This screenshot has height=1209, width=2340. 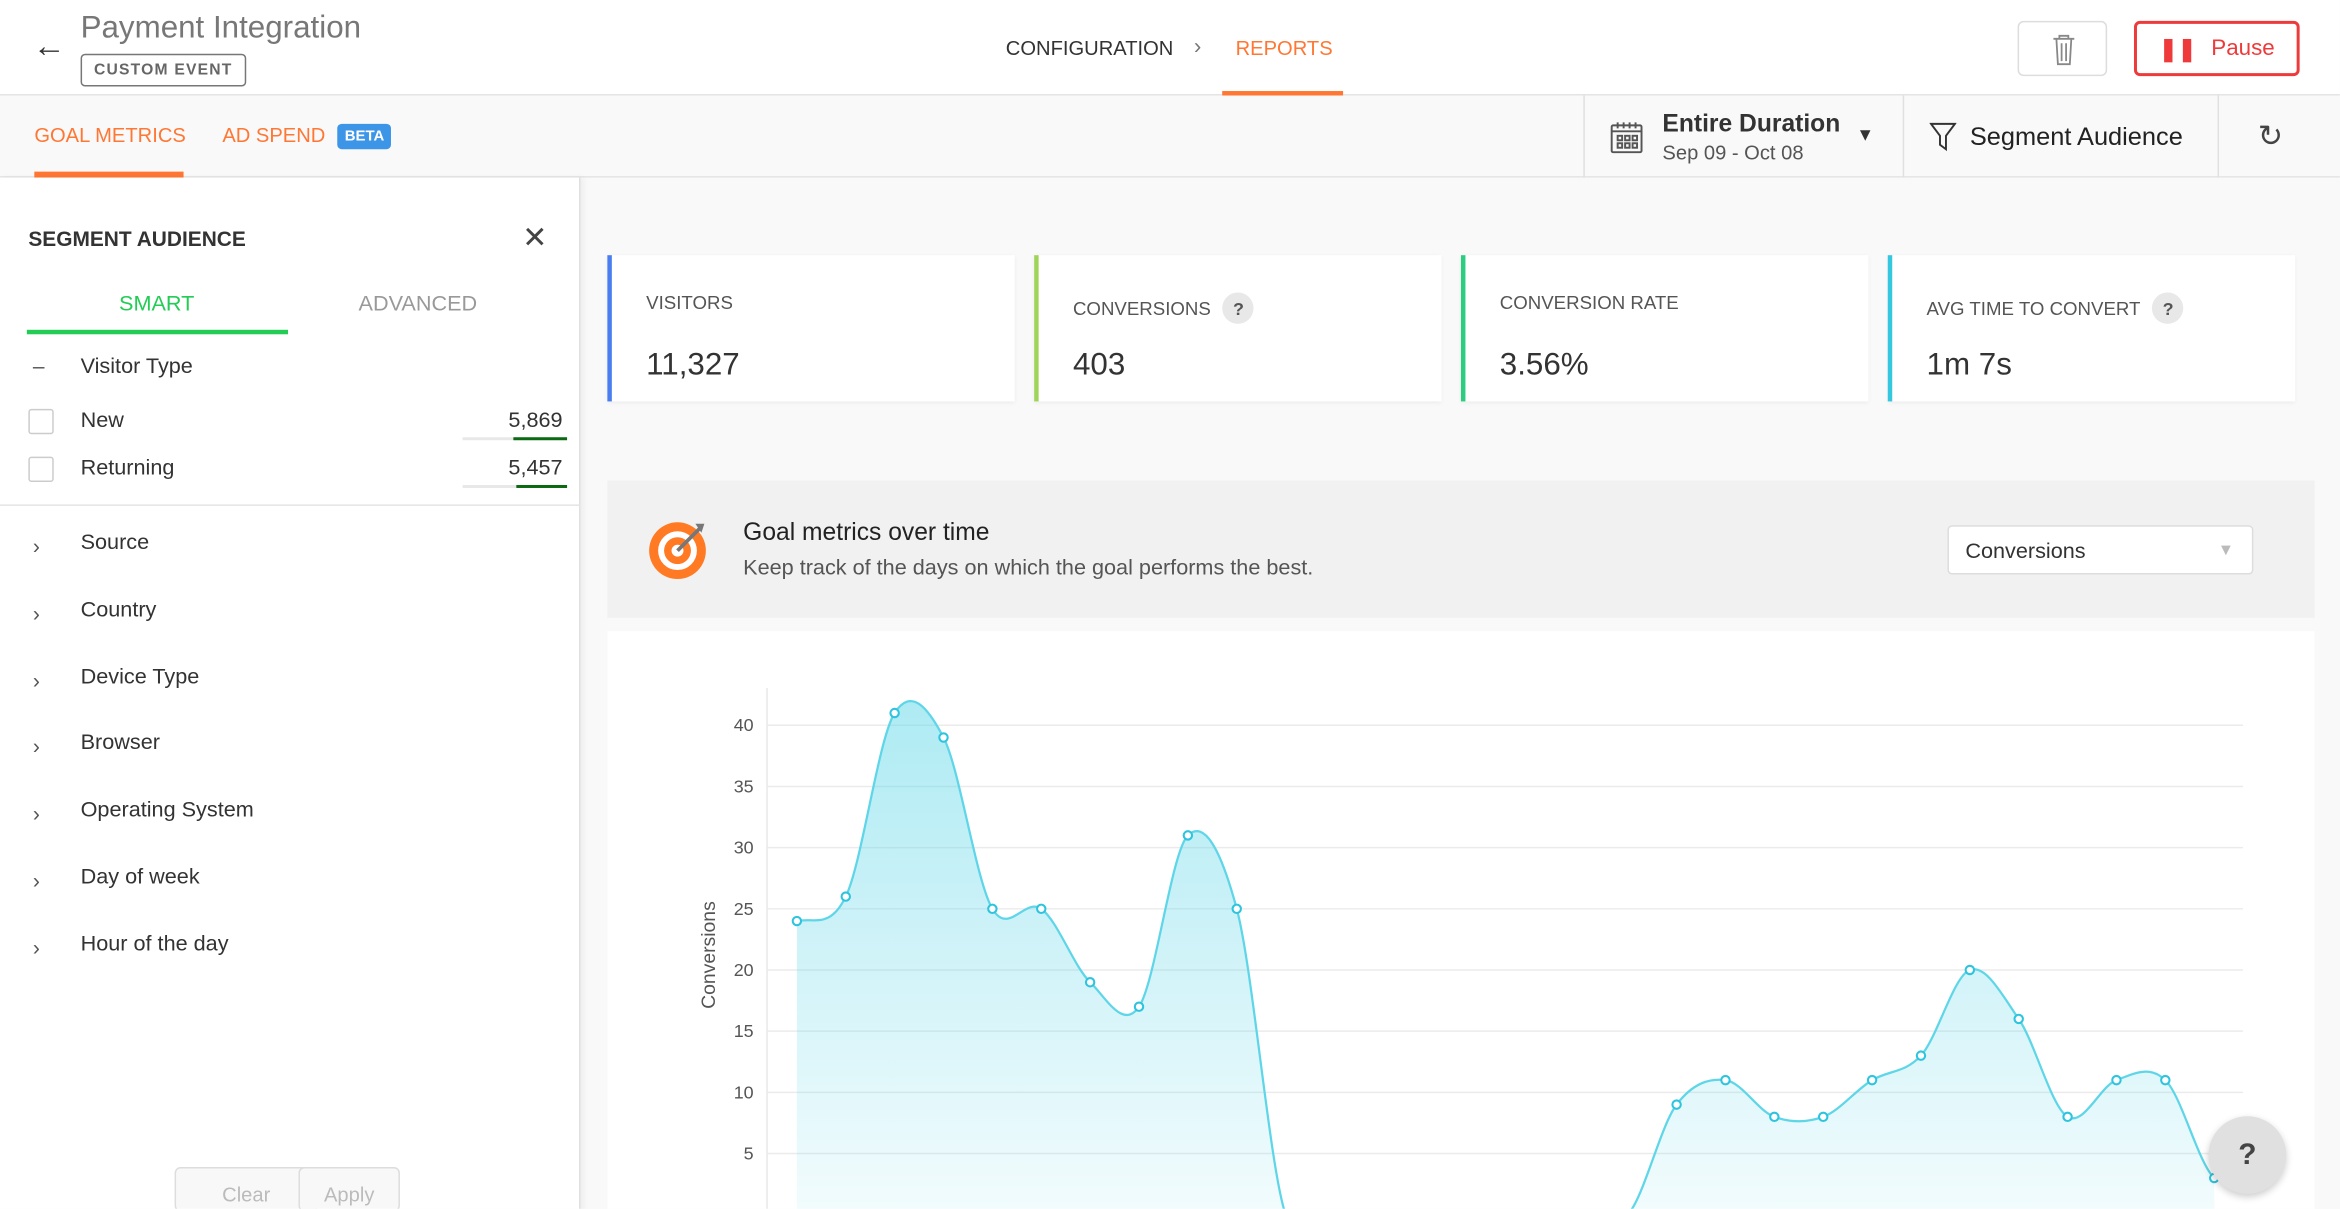 What do you see at coordinates (418, 304) in the screenshot?
I see `tab-advanced: ADVANCED` at bounding box center [418, 304].